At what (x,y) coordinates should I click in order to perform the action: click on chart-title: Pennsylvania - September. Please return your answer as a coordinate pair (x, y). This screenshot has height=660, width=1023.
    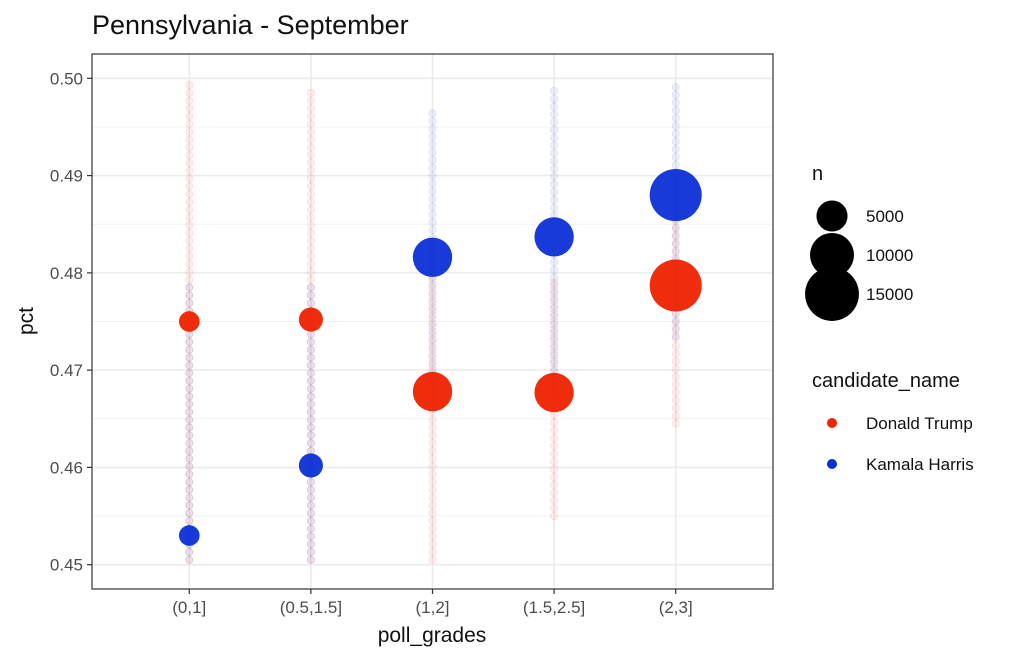
    Looking at the image, I should click on (250, 25).